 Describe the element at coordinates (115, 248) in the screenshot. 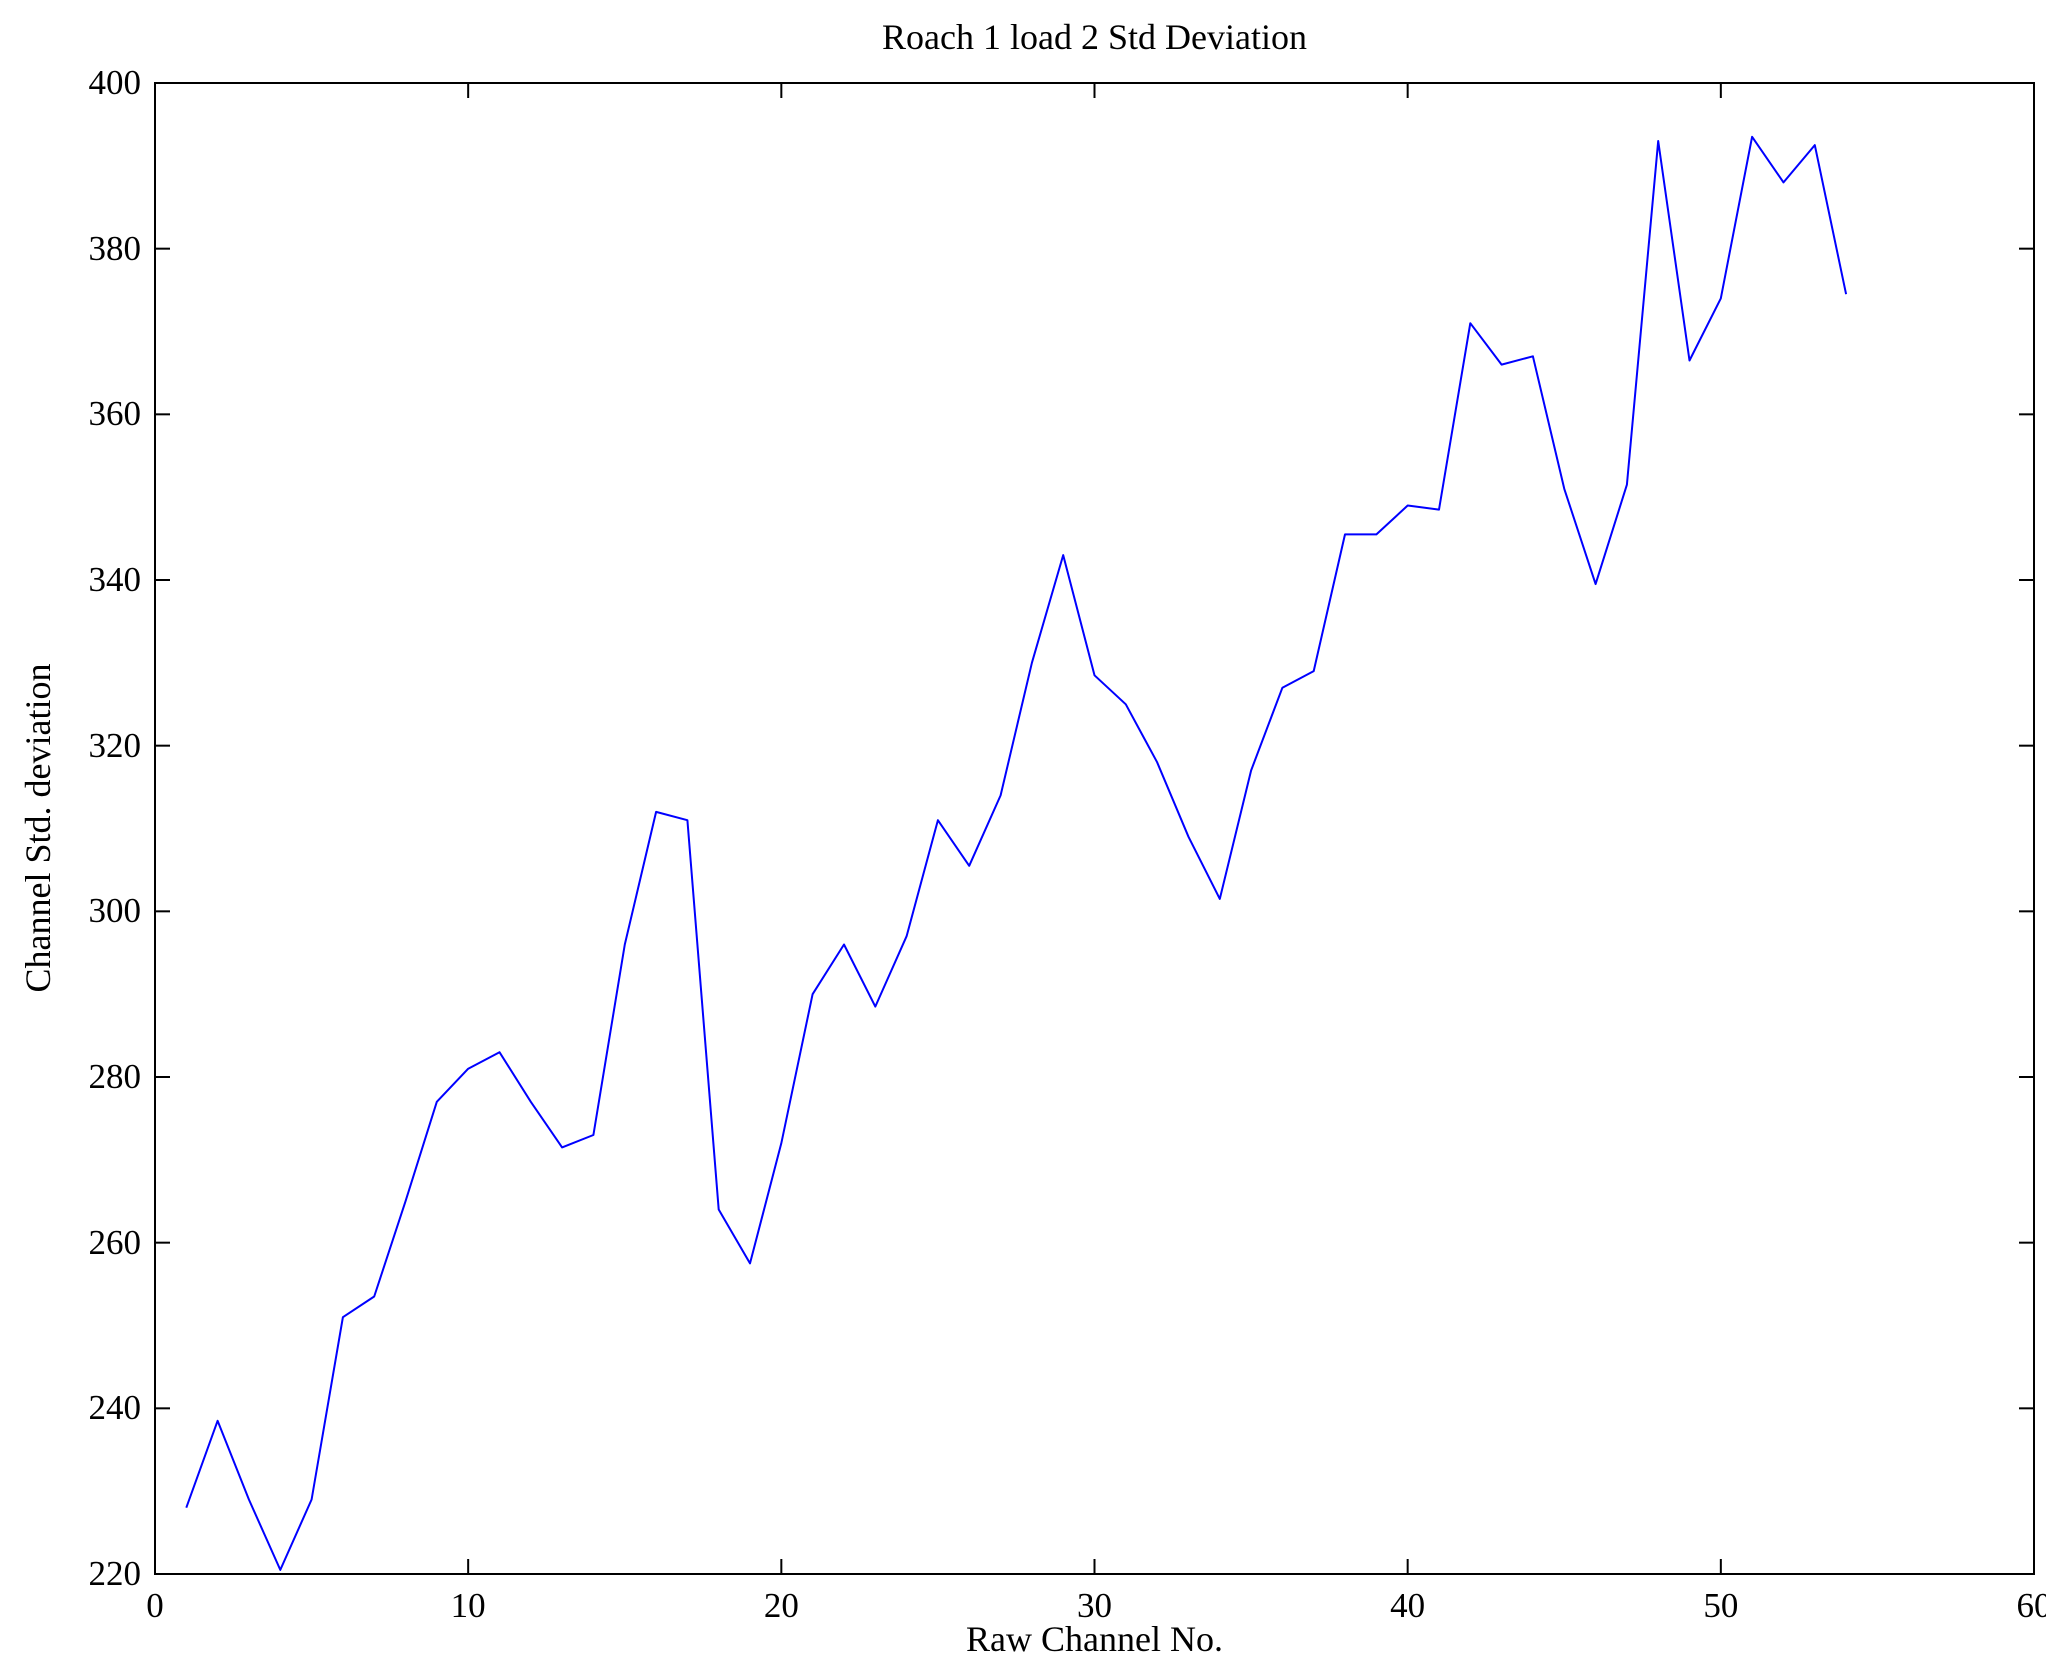

I see `y-tick-label: 380` at that location.